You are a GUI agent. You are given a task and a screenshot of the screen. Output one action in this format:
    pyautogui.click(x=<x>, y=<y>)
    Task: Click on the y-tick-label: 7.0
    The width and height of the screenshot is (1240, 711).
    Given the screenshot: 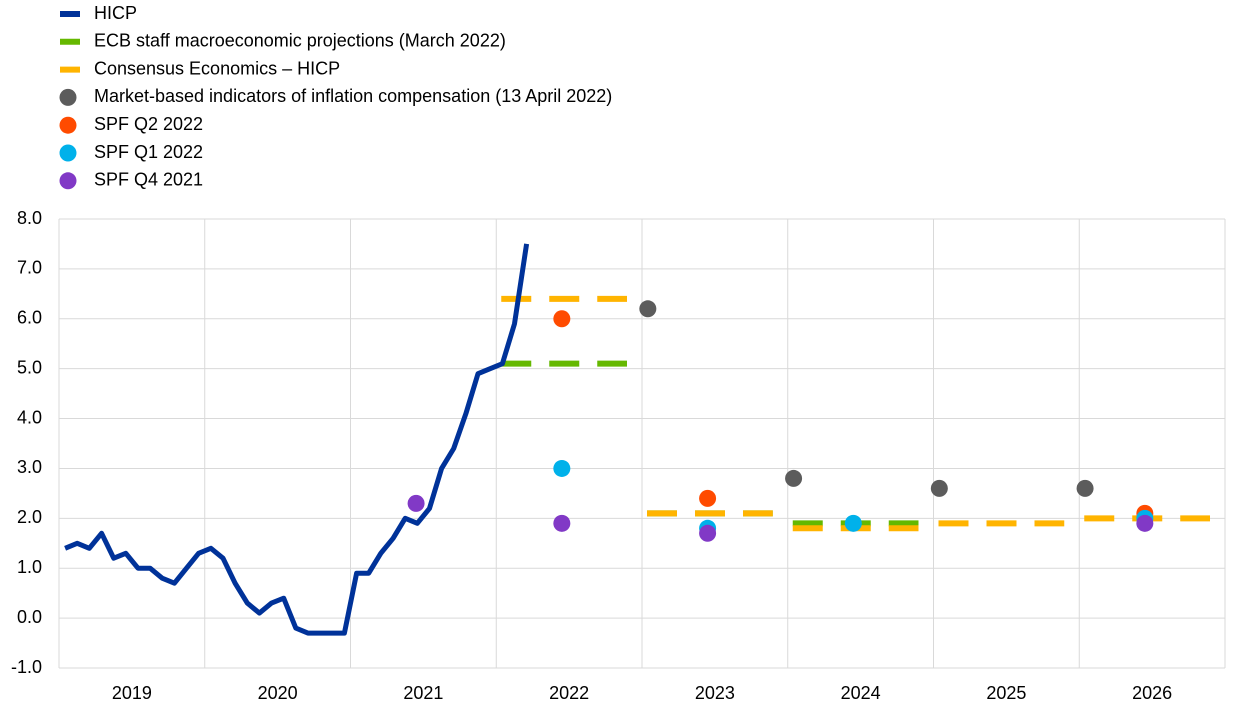 What is the action you would take?
    pyautogui.click(x=29, y=268)
    